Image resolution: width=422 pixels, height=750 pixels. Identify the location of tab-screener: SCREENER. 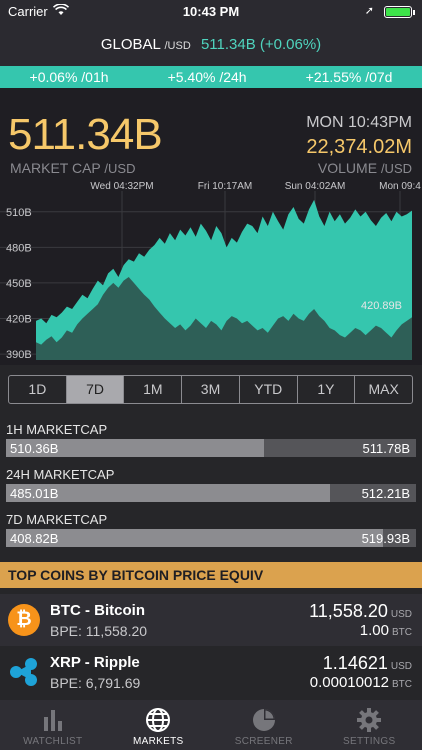
(264, 725).